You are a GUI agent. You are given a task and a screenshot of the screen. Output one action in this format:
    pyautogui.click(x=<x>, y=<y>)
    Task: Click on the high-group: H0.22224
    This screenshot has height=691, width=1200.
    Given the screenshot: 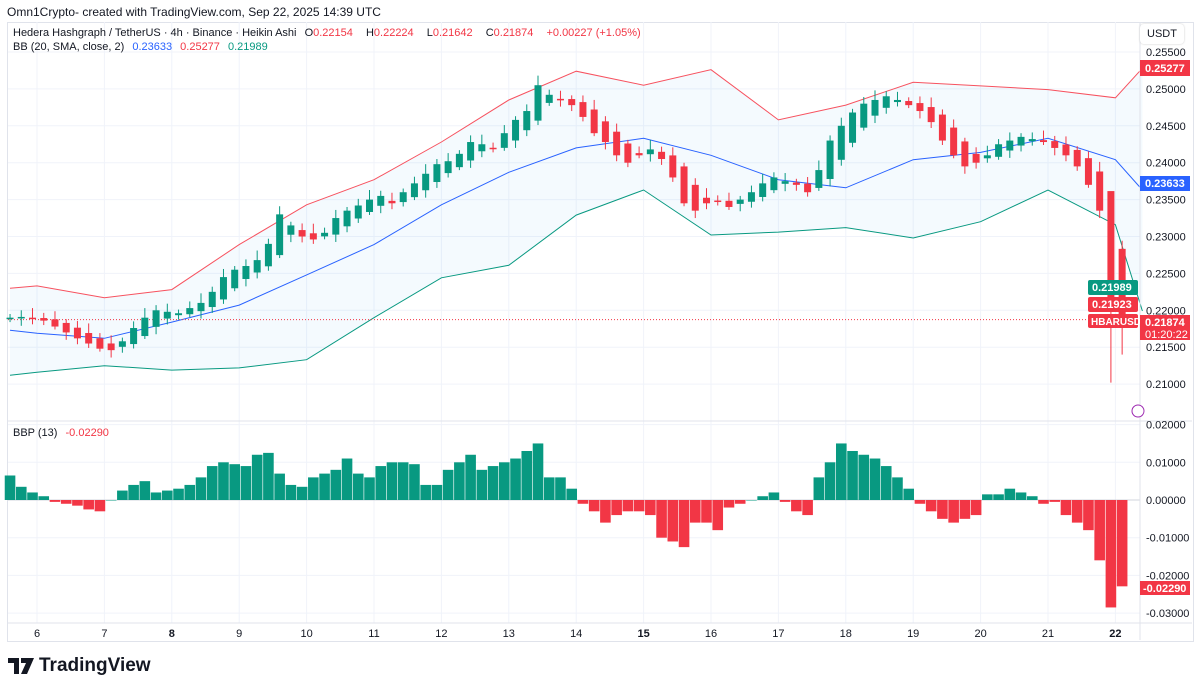 What is the action you would take?
    pyautogui.click(x=392, y=33)
    